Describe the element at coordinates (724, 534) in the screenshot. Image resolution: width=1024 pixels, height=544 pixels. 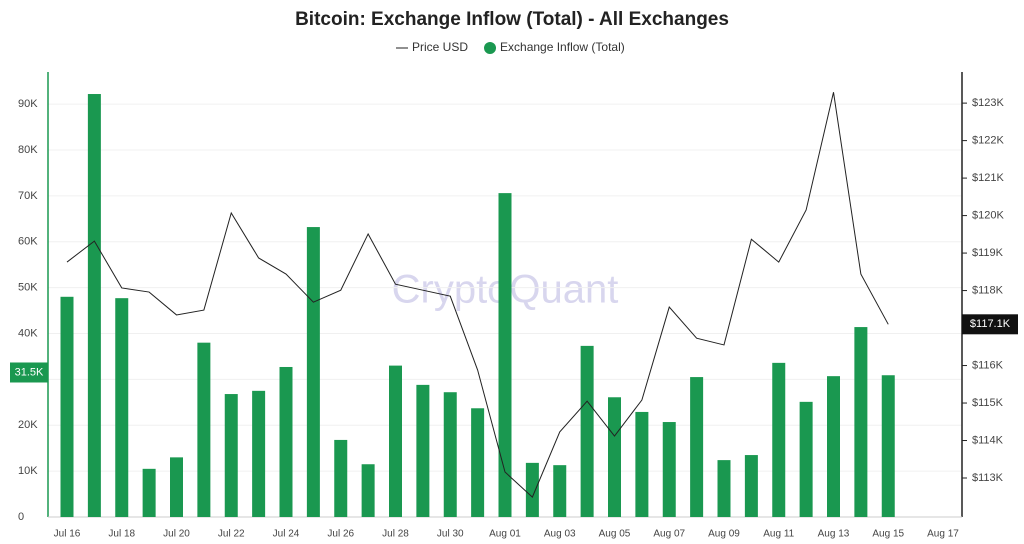
I see `x-tick-label: Aug 09` at that location.